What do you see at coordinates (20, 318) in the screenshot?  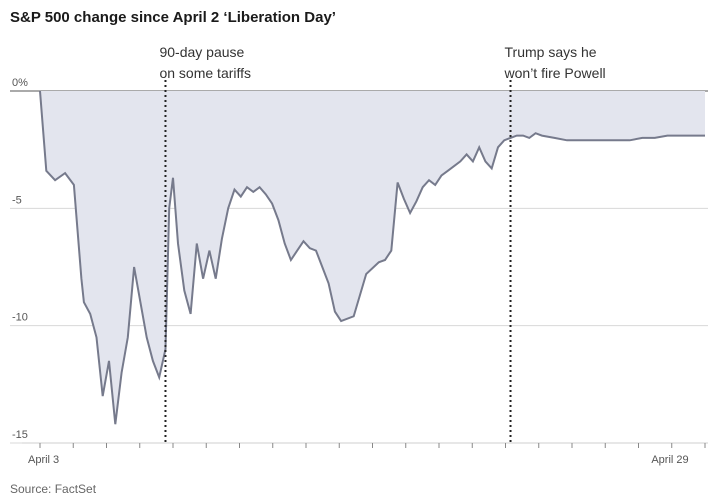 I see `y-tick-label: -10` at bounding box center [20, 318].